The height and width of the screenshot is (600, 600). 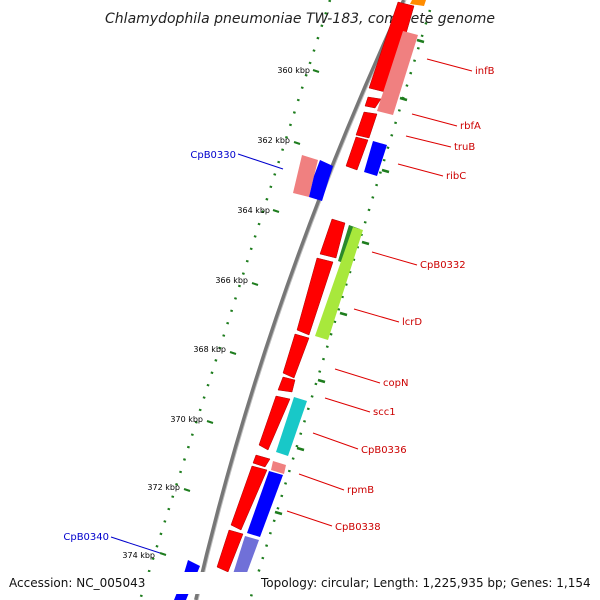 What do you see at coordinates (246, 557) in the screenshot?
I see `cog-next-bar` at bounding box center [246, 557].